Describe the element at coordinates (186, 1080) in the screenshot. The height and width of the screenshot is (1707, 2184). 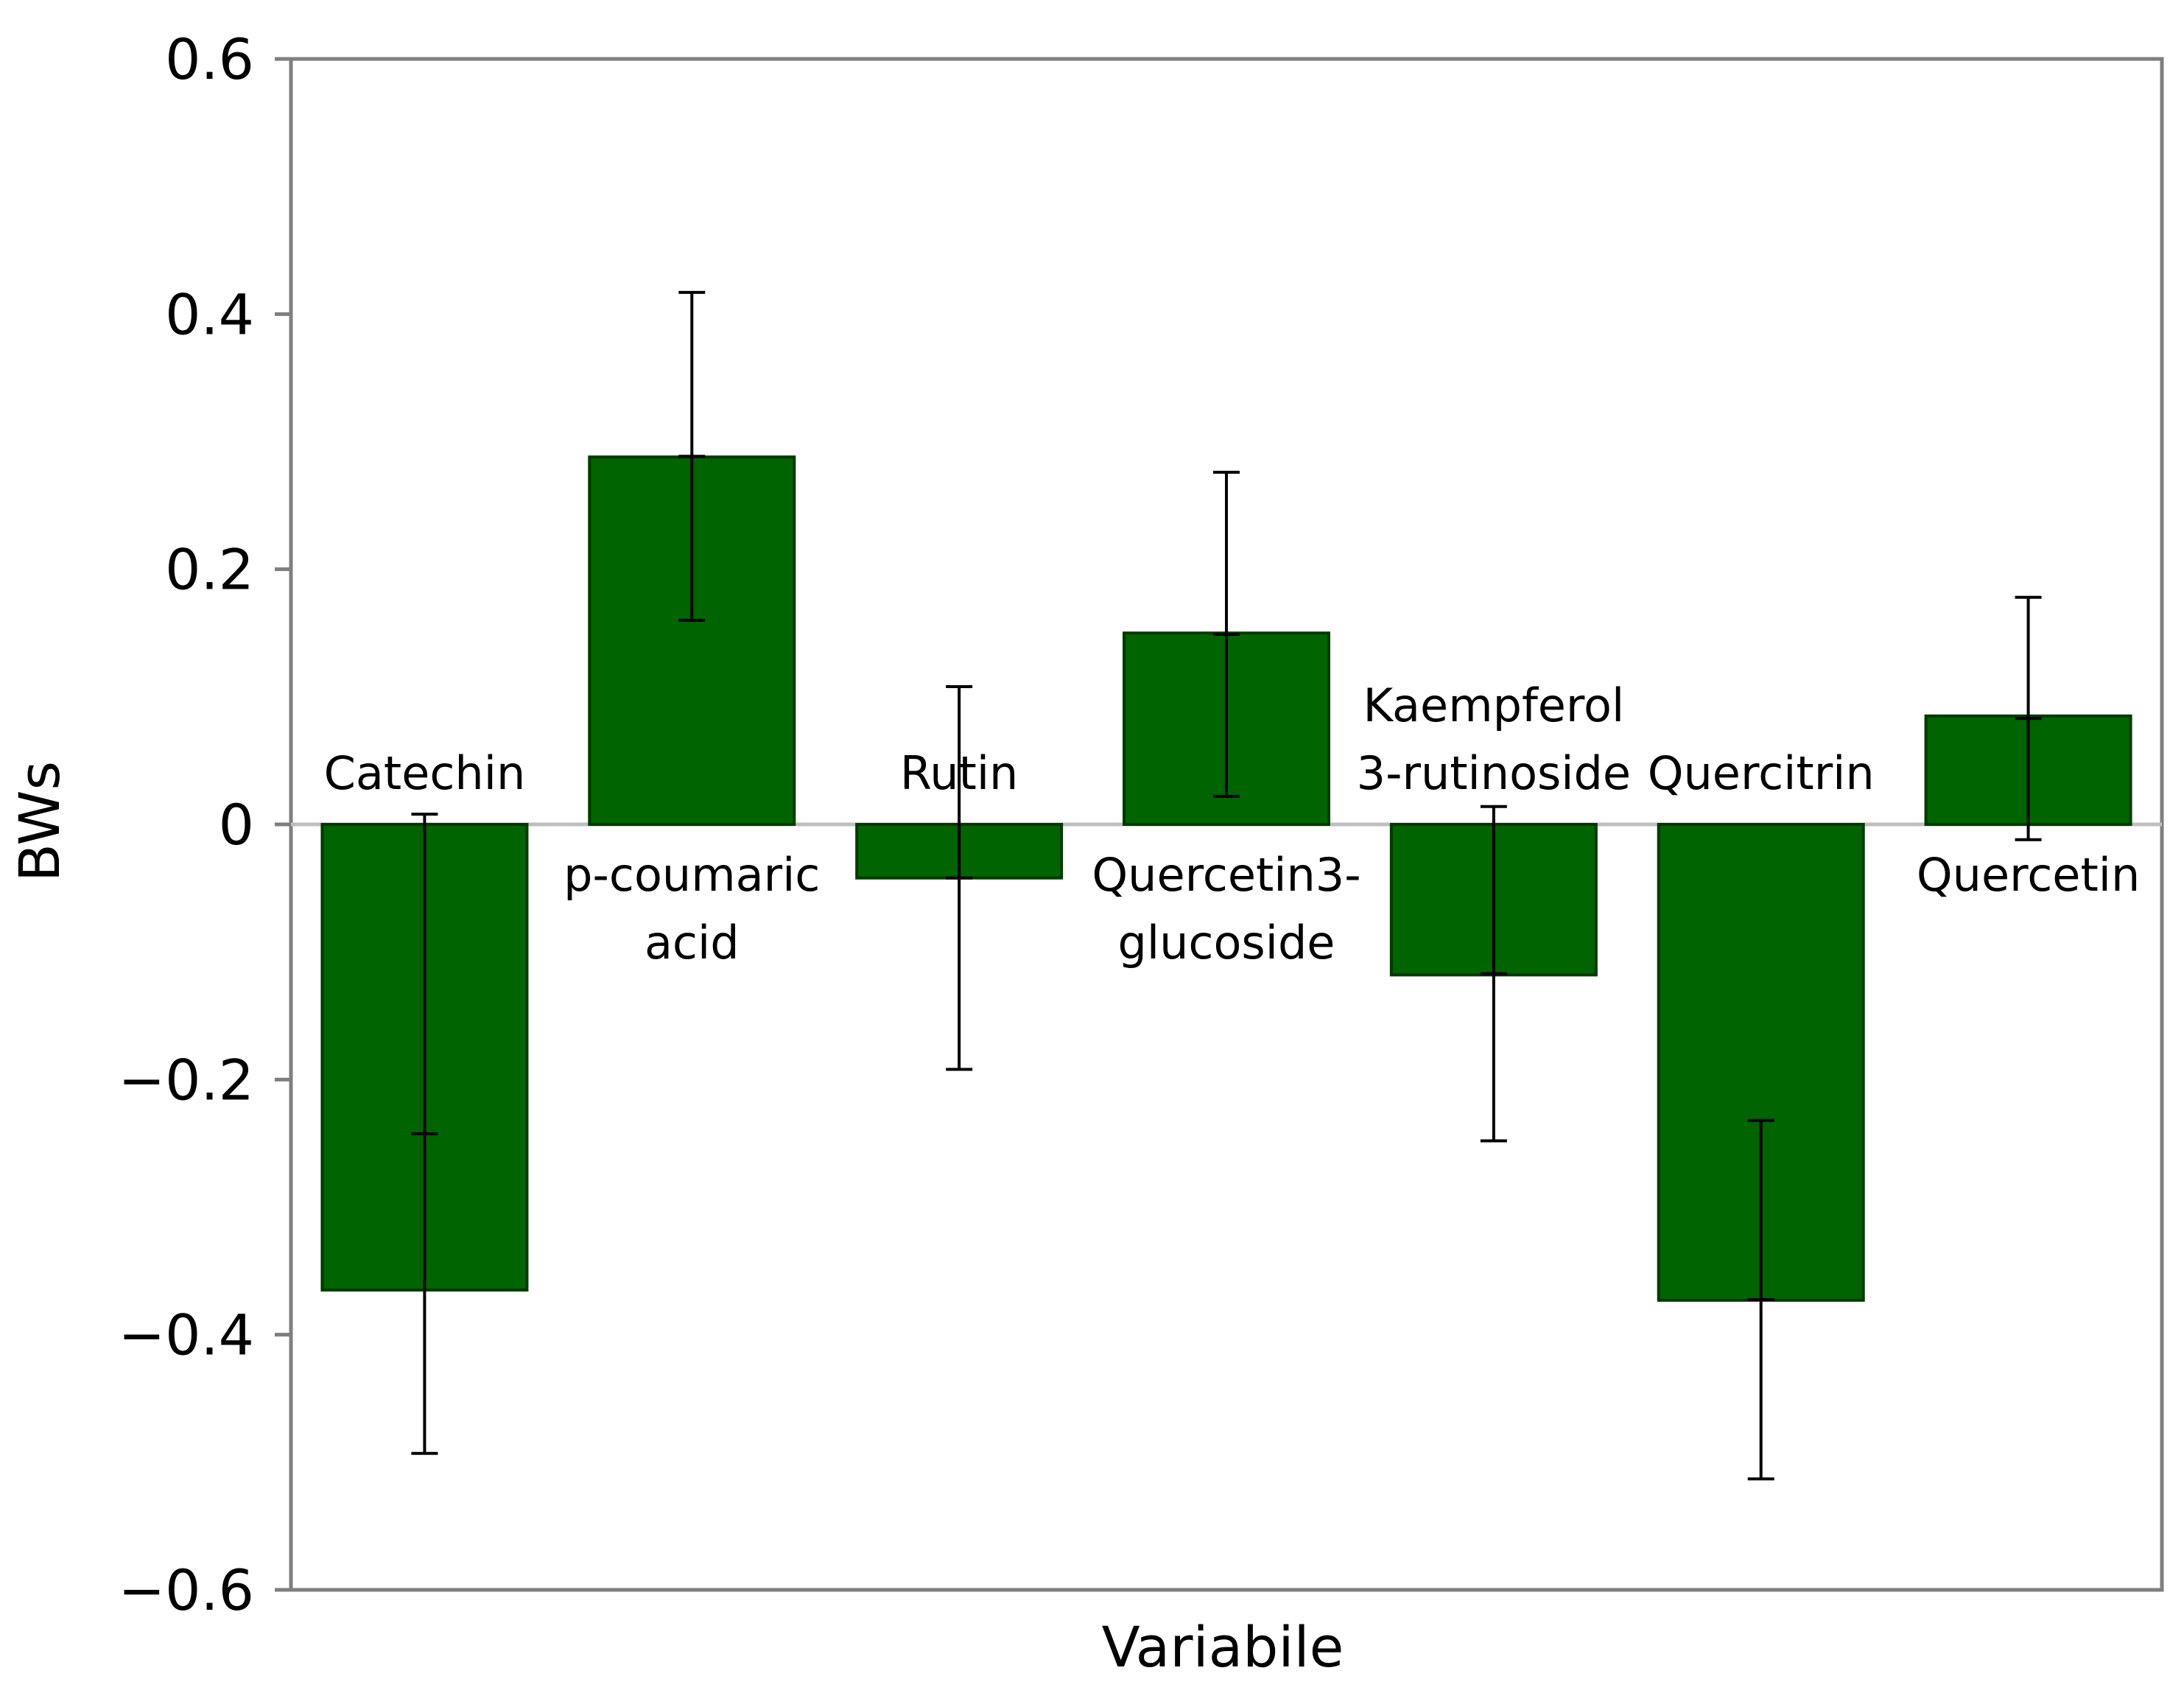
I see `y-tick-label: −0.2` at that location.